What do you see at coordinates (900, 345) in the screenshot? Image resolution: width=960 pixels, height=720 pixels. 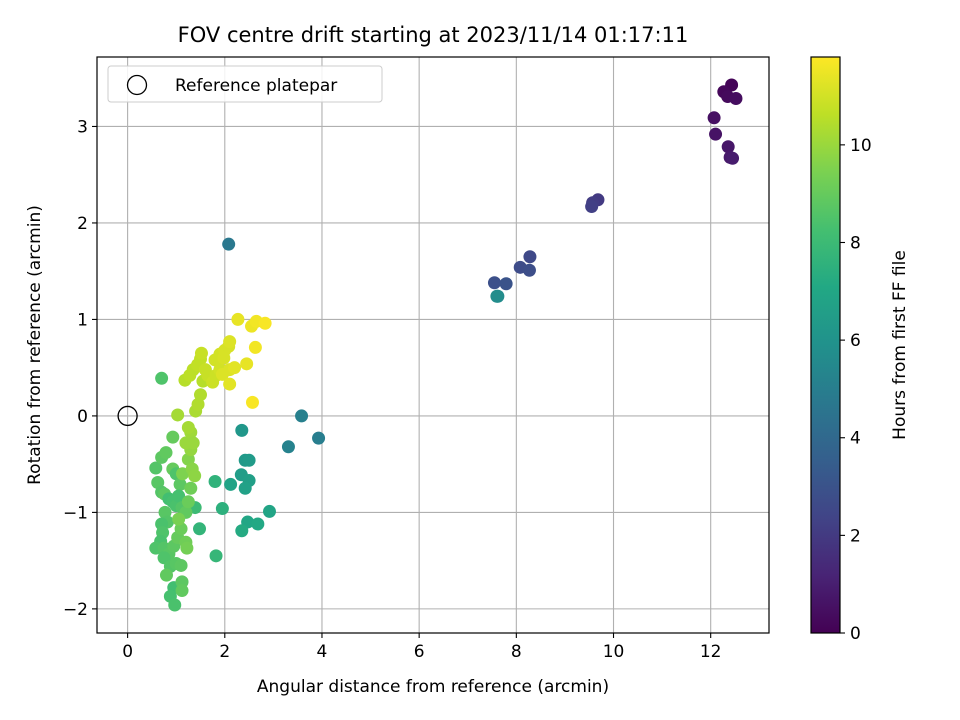 I see `colorbar-label: Hours from first FF file` at bounding box center [900, 345].